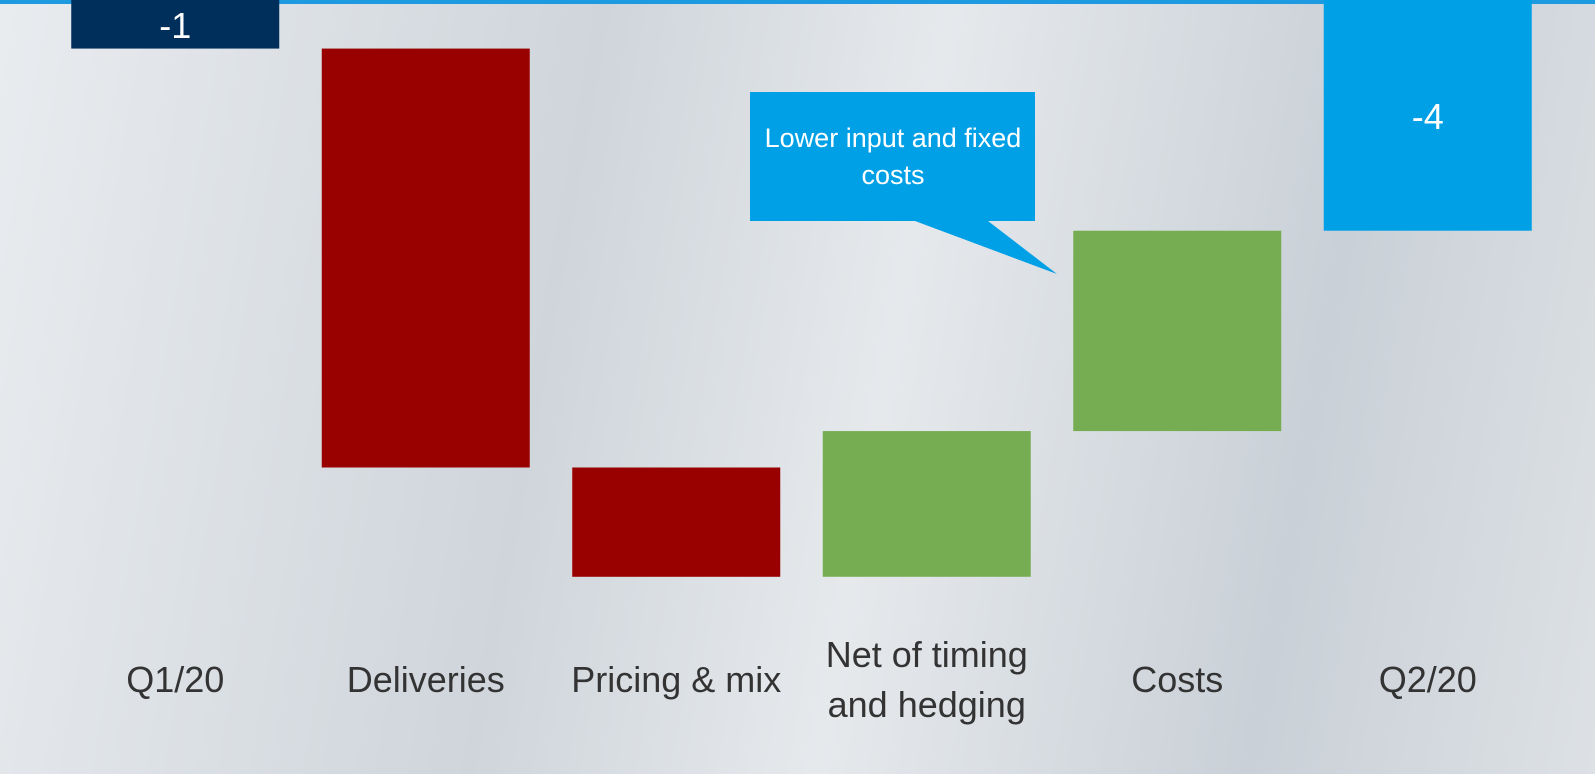 This screenshot has width=1595, height=774. What do you see at coordinates (926, 679) in the screenshot?
I see `x-tick-label: Net of timing and hedging` at bounding box center [926, 679].